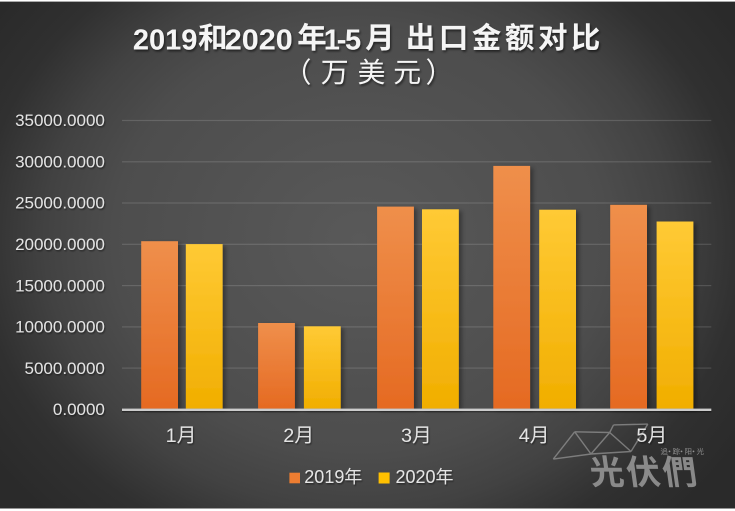 This screenshot has height=511, width=735. What do you see at coordinates (60, 327) in the screenshot?
I see `svg-text: 10000.0000` at bounding box center [60, 327].